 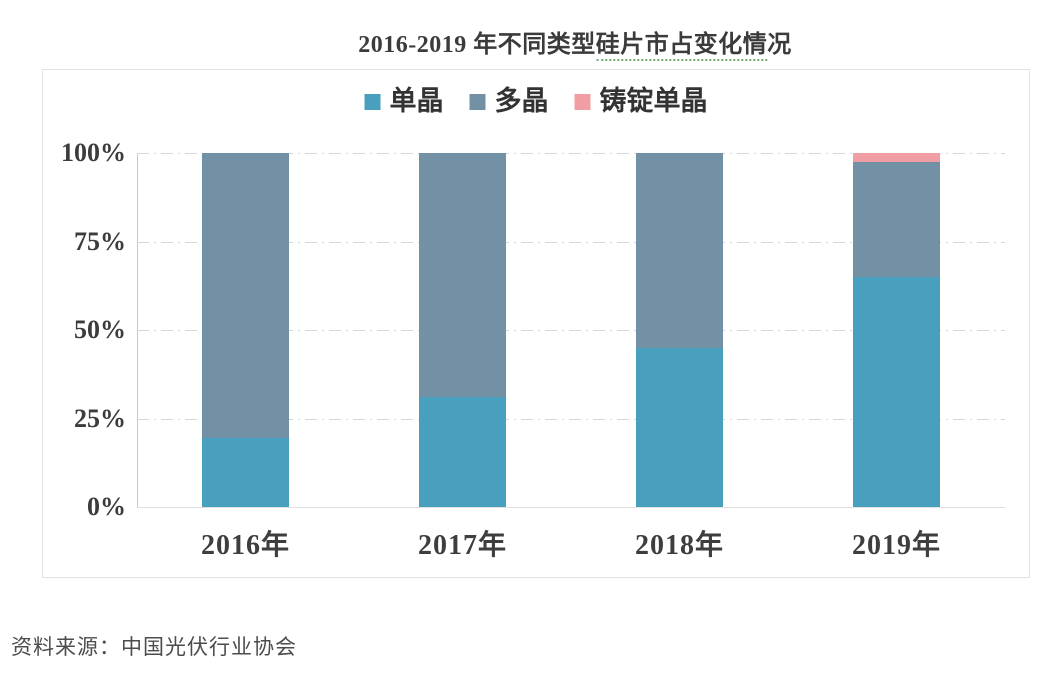 I want to click on bar-segment-2019年-多晶, so click(x=896, y=219).